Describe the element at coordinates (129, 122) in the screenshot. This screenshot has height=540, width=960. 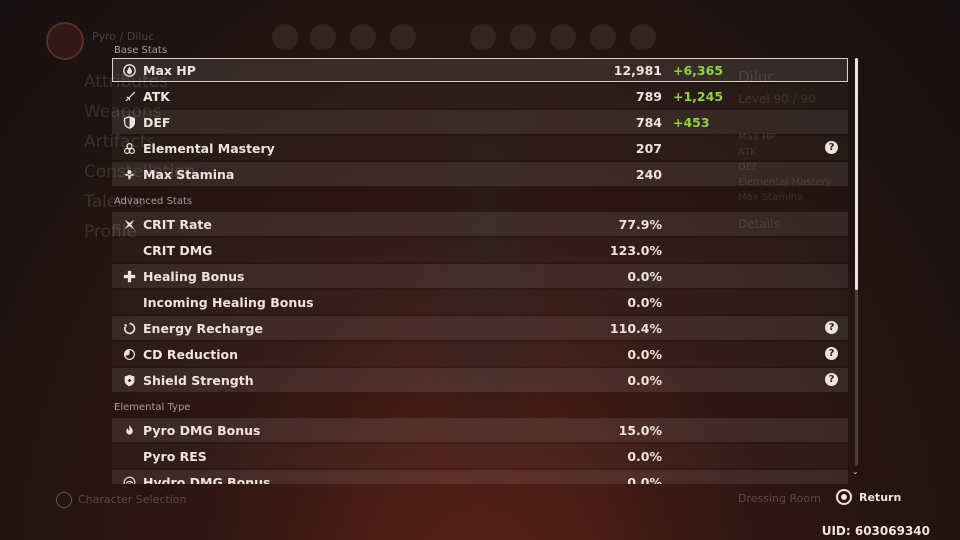
I see `shield-half-icon` at that location.